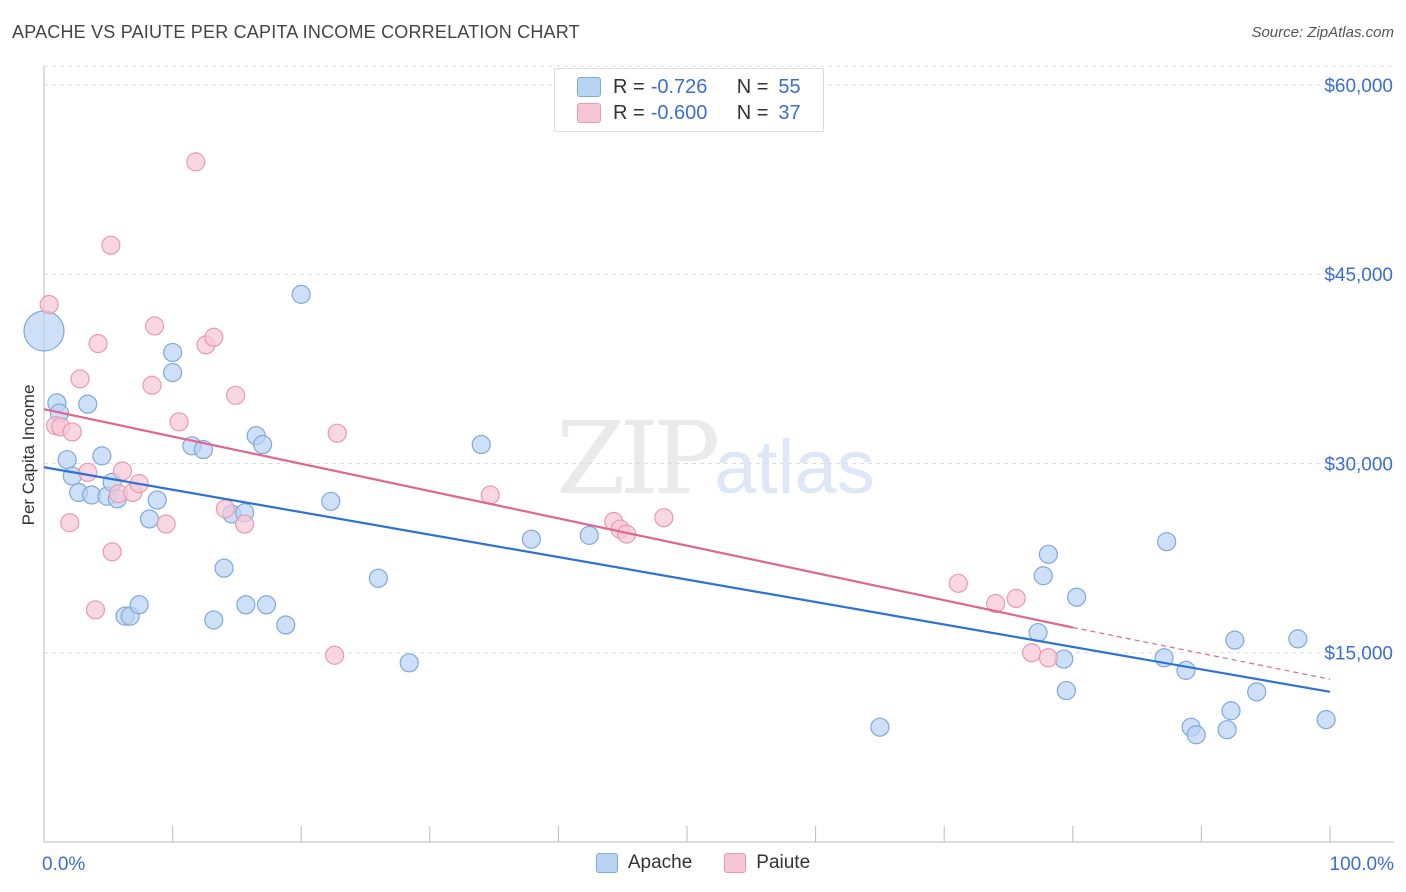  What do you see at coordinates (703, 863) in the screenshot?
I see `series-legend: Apache Paiute` at bounding box center [703, 863].